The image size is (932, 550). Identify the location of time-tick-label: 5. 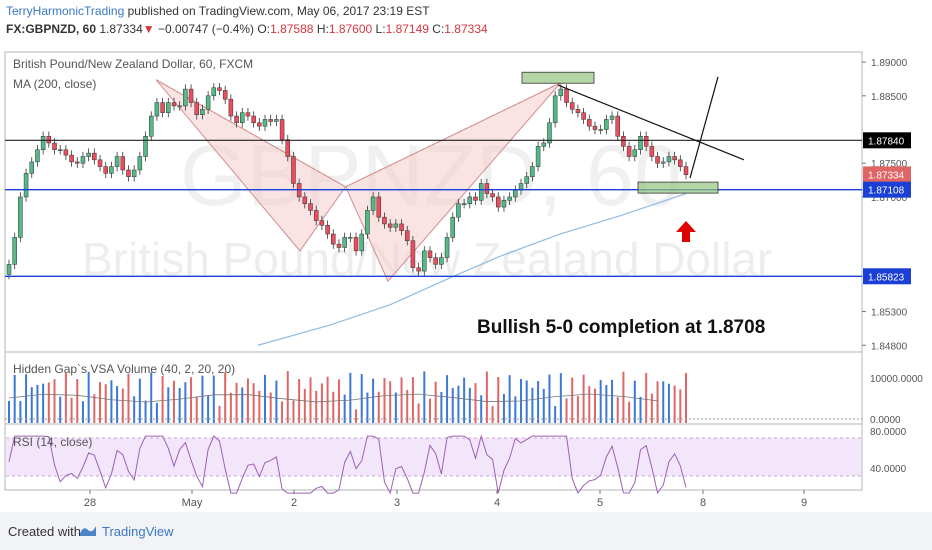
(600, 503).